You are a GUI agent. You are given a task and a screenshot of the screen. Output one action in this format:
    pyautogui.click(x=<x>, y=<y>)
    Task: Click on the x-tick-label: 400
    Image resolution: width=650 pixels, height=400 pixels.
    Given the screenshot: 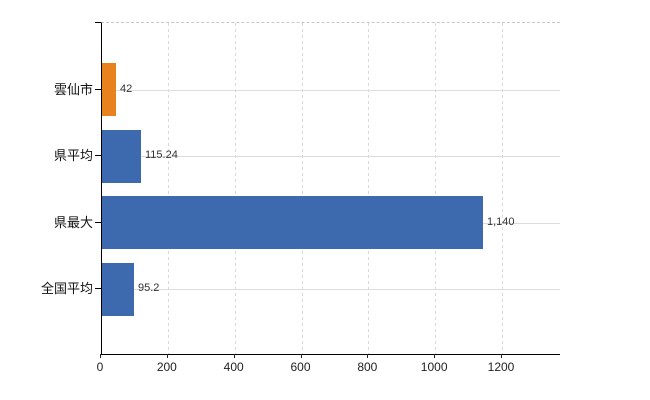 What is the action you would take?
    pyautogui.click(x=233, y=367)
    